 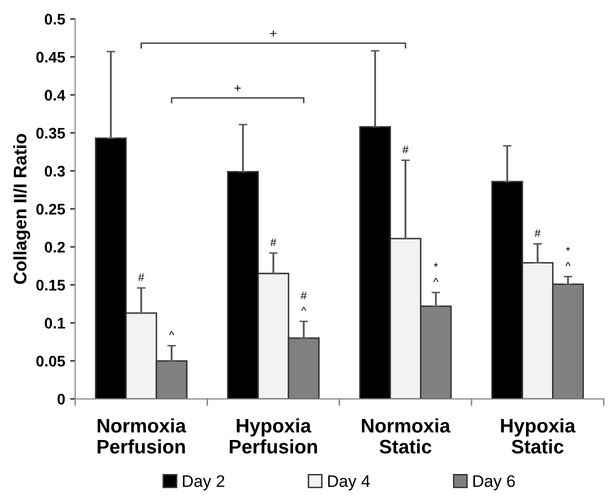 I want to click on y-tick-label: 0.35, so click(x=51, y=133).